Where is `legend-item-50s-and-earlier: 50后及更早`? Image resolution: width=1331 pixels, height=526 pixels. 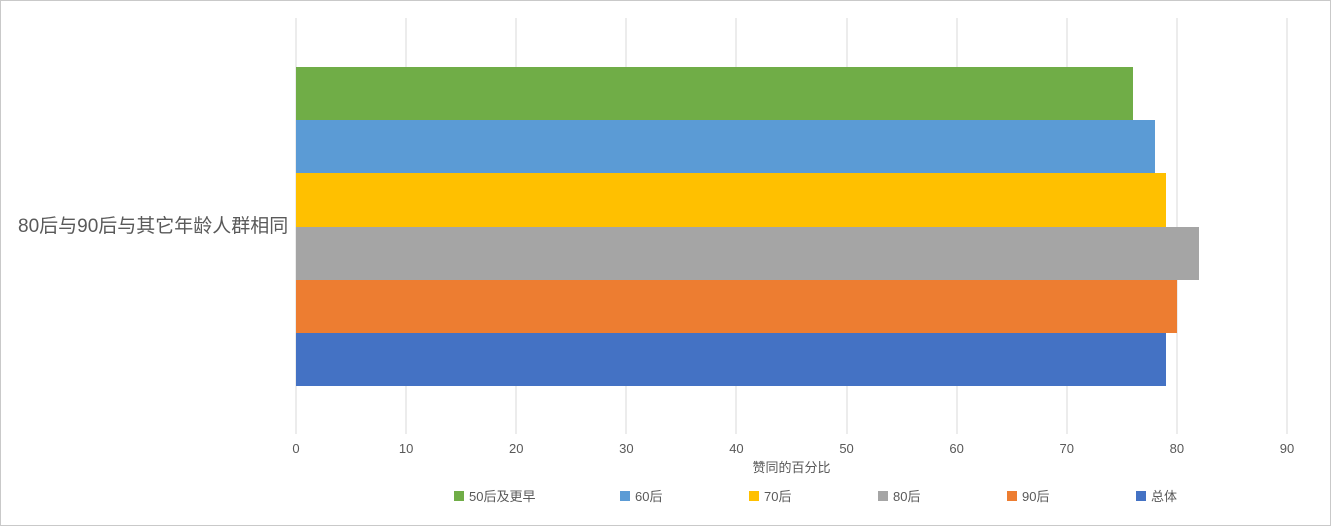
legend-item-50s-and-earlier: 50后及更早 is located at coordinates (494, 495).